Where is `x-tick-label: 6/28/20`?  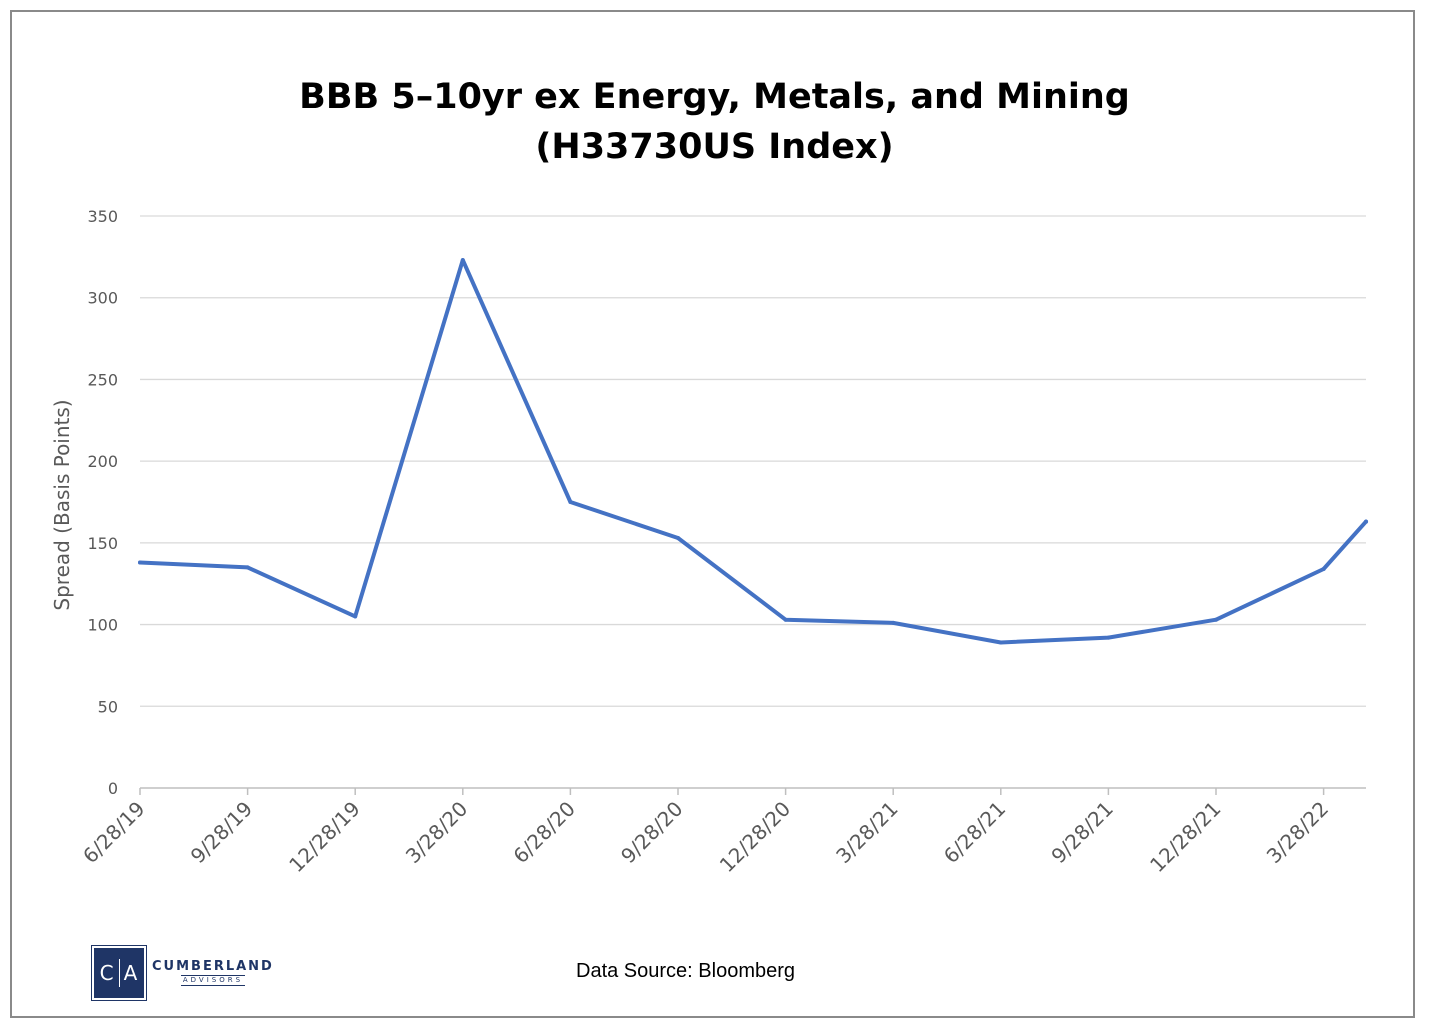
x-tick-label: 6/28/20 is located at coordinates (543, 832).